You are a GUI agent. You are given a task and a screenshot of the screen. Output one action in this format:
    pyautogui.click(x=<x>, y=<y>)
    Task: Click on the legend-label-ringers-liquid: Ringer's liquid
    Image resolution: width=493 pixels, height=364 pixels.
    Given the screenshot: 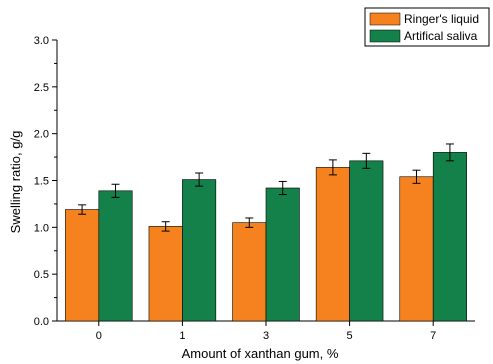 What is the action you would take?
    pyautogui.click(x=441, y=19)
    